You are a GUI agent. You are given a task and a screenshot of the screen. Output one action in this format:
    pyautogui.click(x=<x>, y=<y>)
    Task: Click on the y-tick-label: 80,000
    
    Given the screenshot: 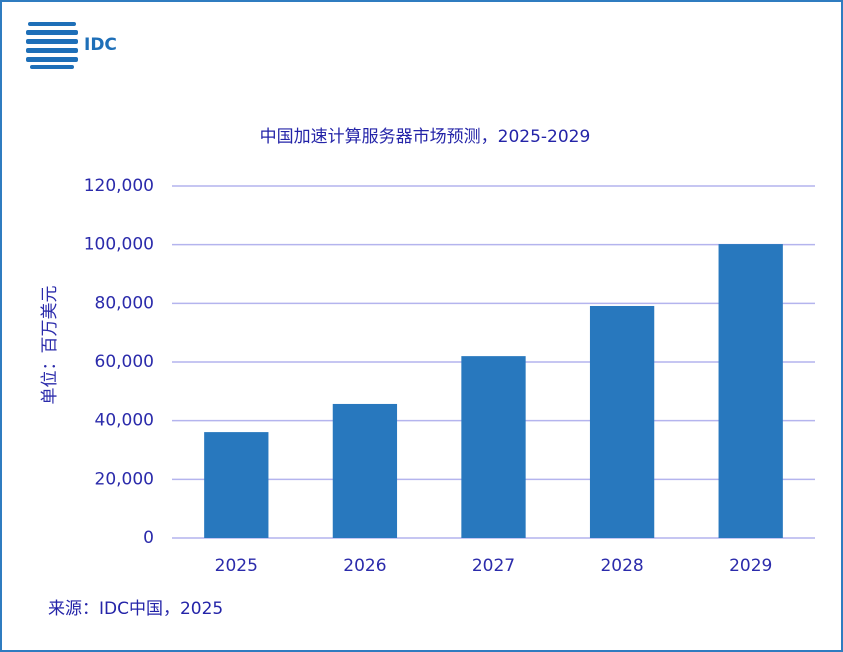 What is the action you would take?
    pyautogui.click(x=124, y=303)
    